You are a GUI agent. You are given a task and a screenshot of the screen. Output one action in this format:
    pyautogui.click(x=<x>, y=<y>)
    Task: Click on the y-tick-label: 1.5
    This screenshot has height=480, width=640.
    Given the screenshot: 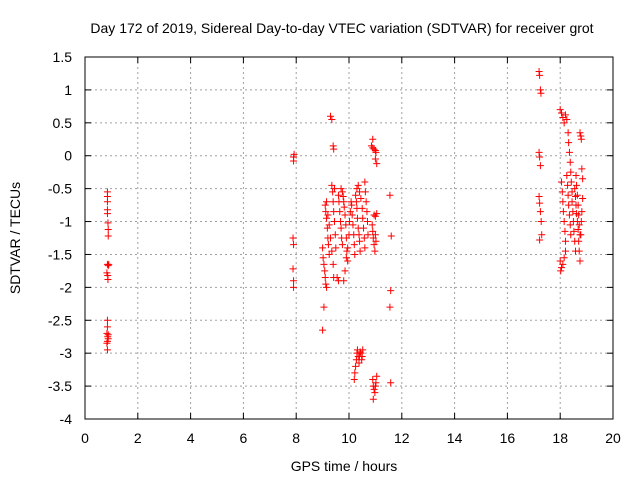 What is the action you would take?
    pyautogui.click(x=63, y=57)
    